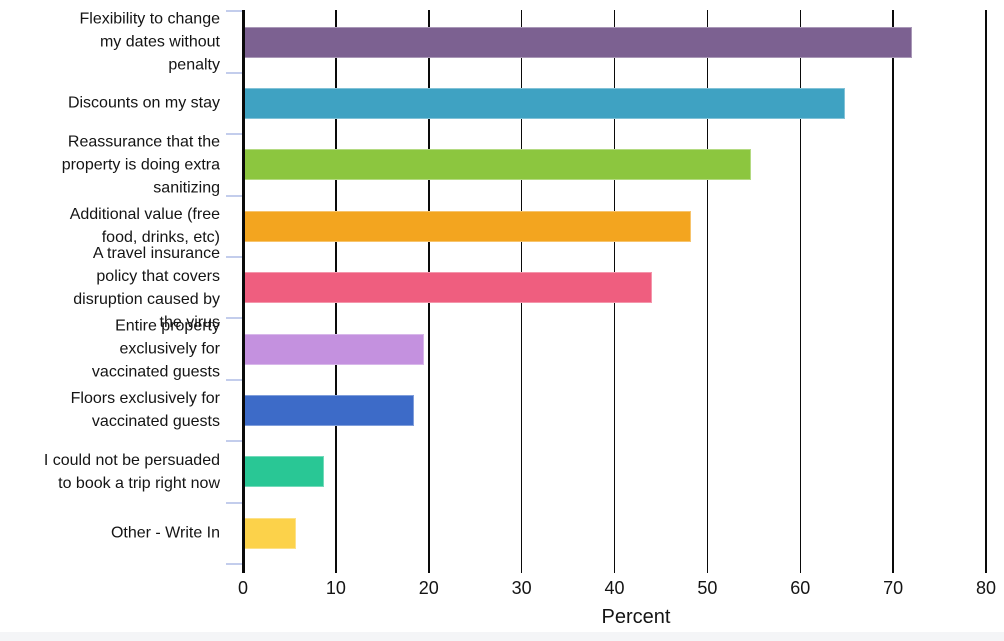  Describe the element at coordinates (139, 483) in the screenshot. I see `category-label-line: to book a trip right now` at that location.